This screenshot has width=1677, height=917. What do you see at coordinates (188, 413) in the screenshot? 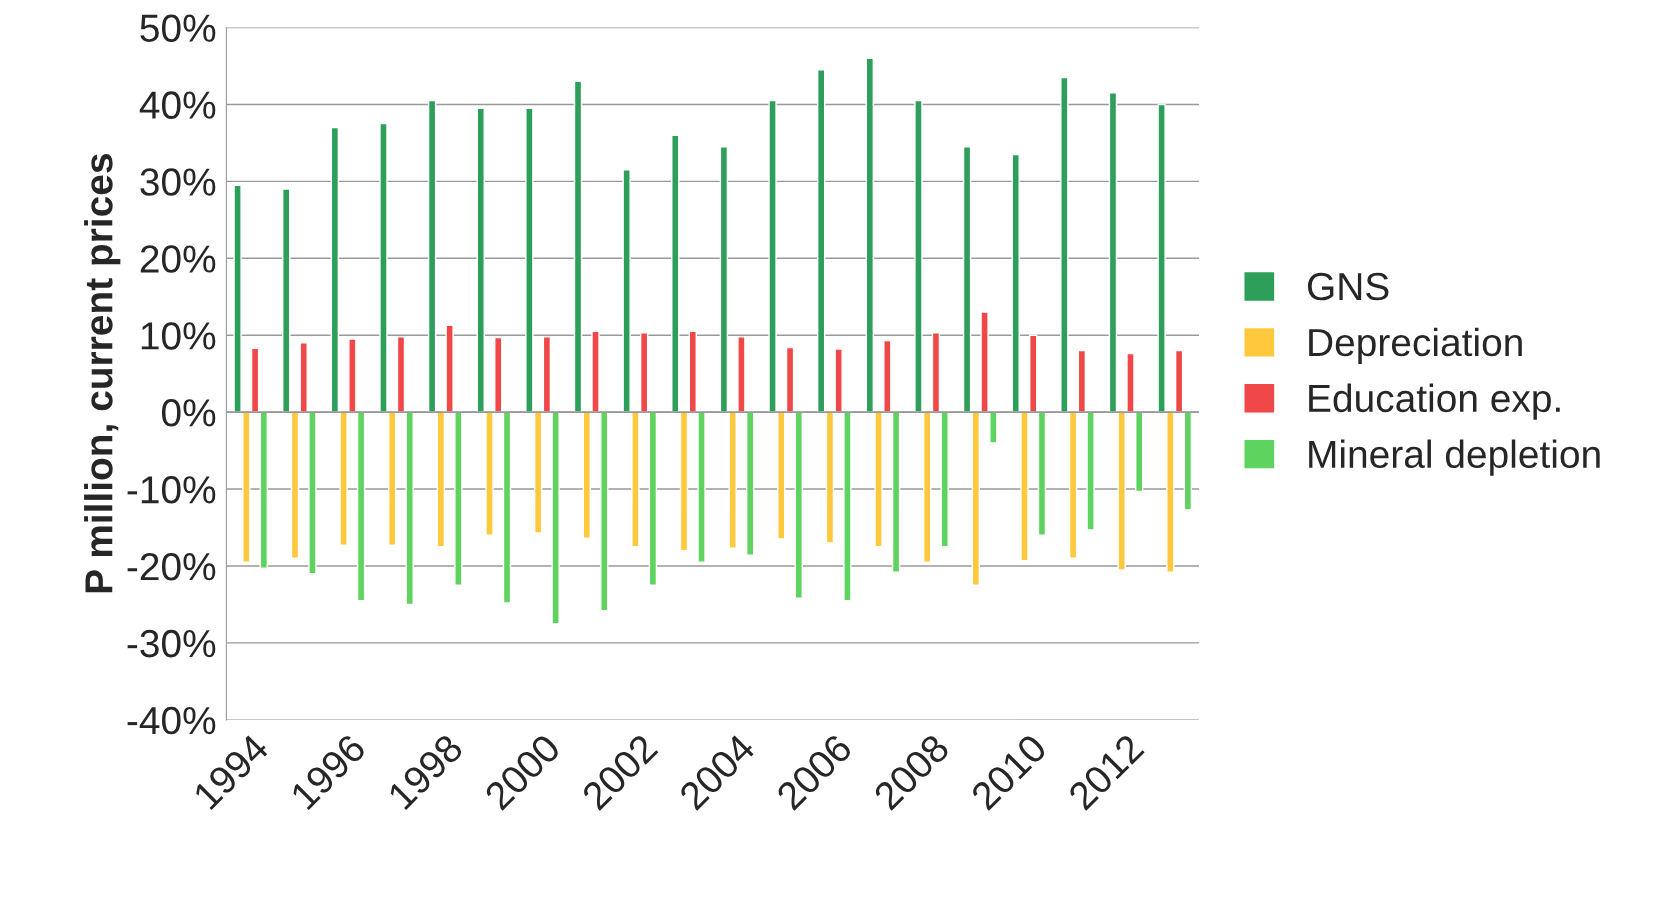
I see `y-tick-label: 0%` at bounding box center [188, 413].